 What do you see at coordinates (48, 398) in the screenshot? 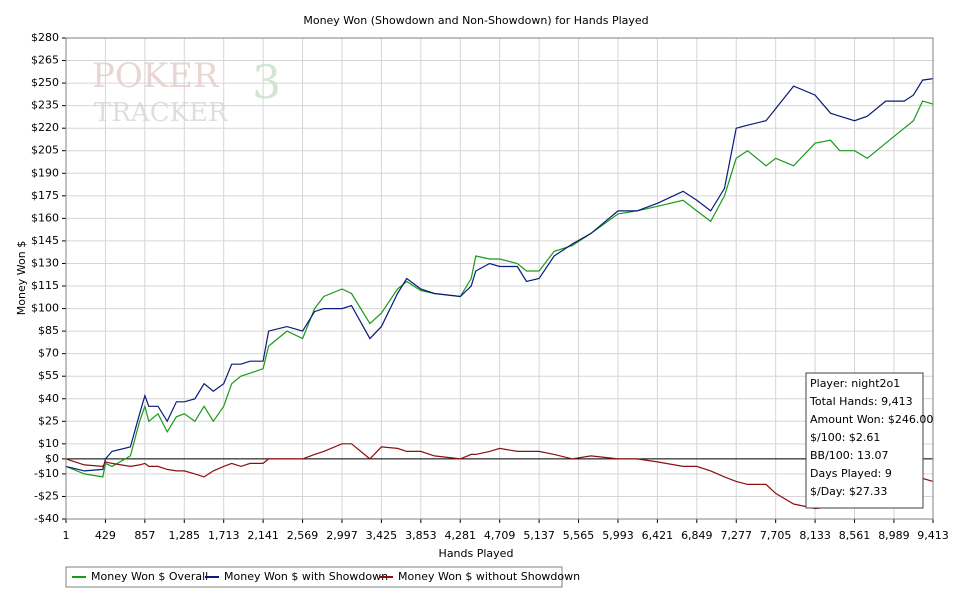
I see `y-tick-label: $40` at bounding box center [48, 398].